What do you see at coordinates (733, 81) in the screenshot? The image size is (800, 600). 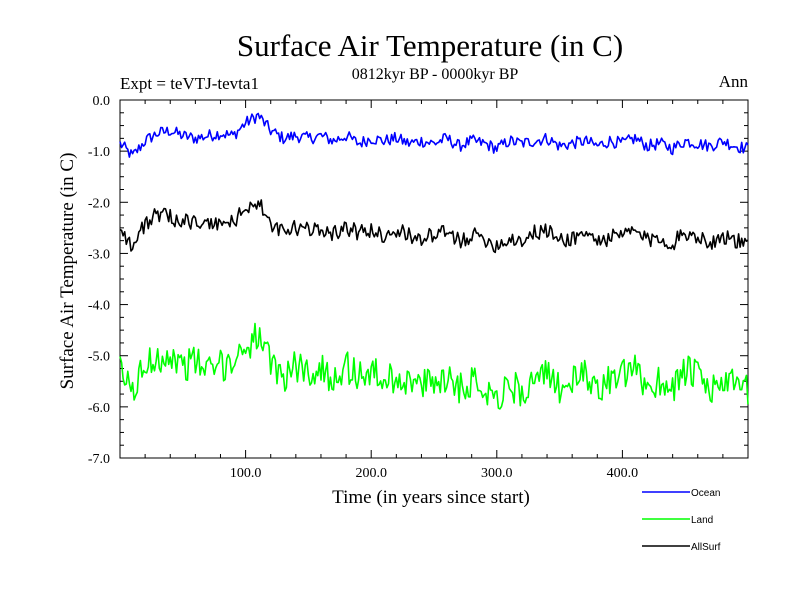 I see `season-label: Ann` at bounding box center [733, 81].